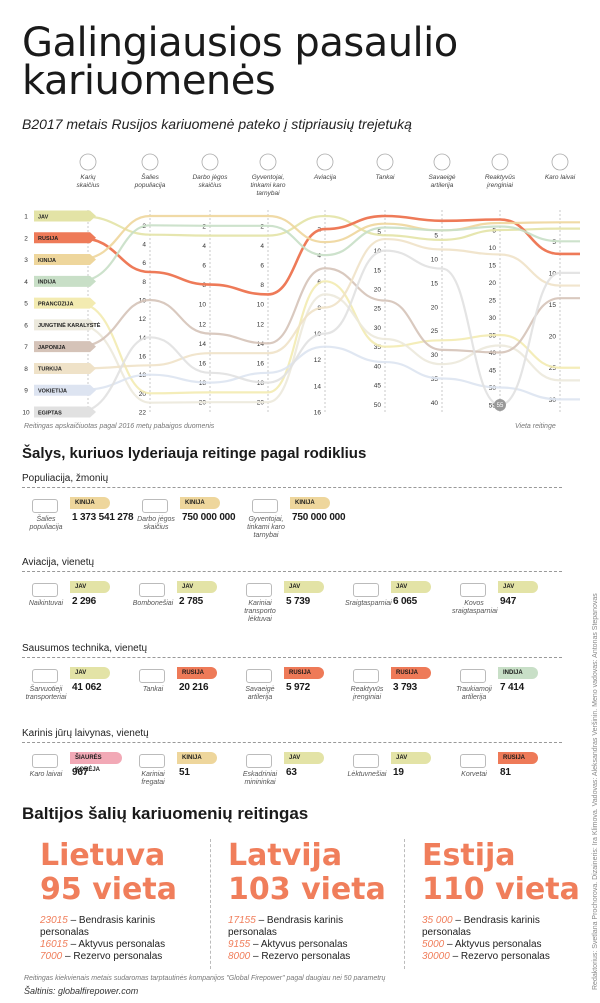 The image size is (600, 1003). What do you see at coordinates (26, 413) in the screenshot?
I see `rank-label: 10` at bounding box center [26, 413].